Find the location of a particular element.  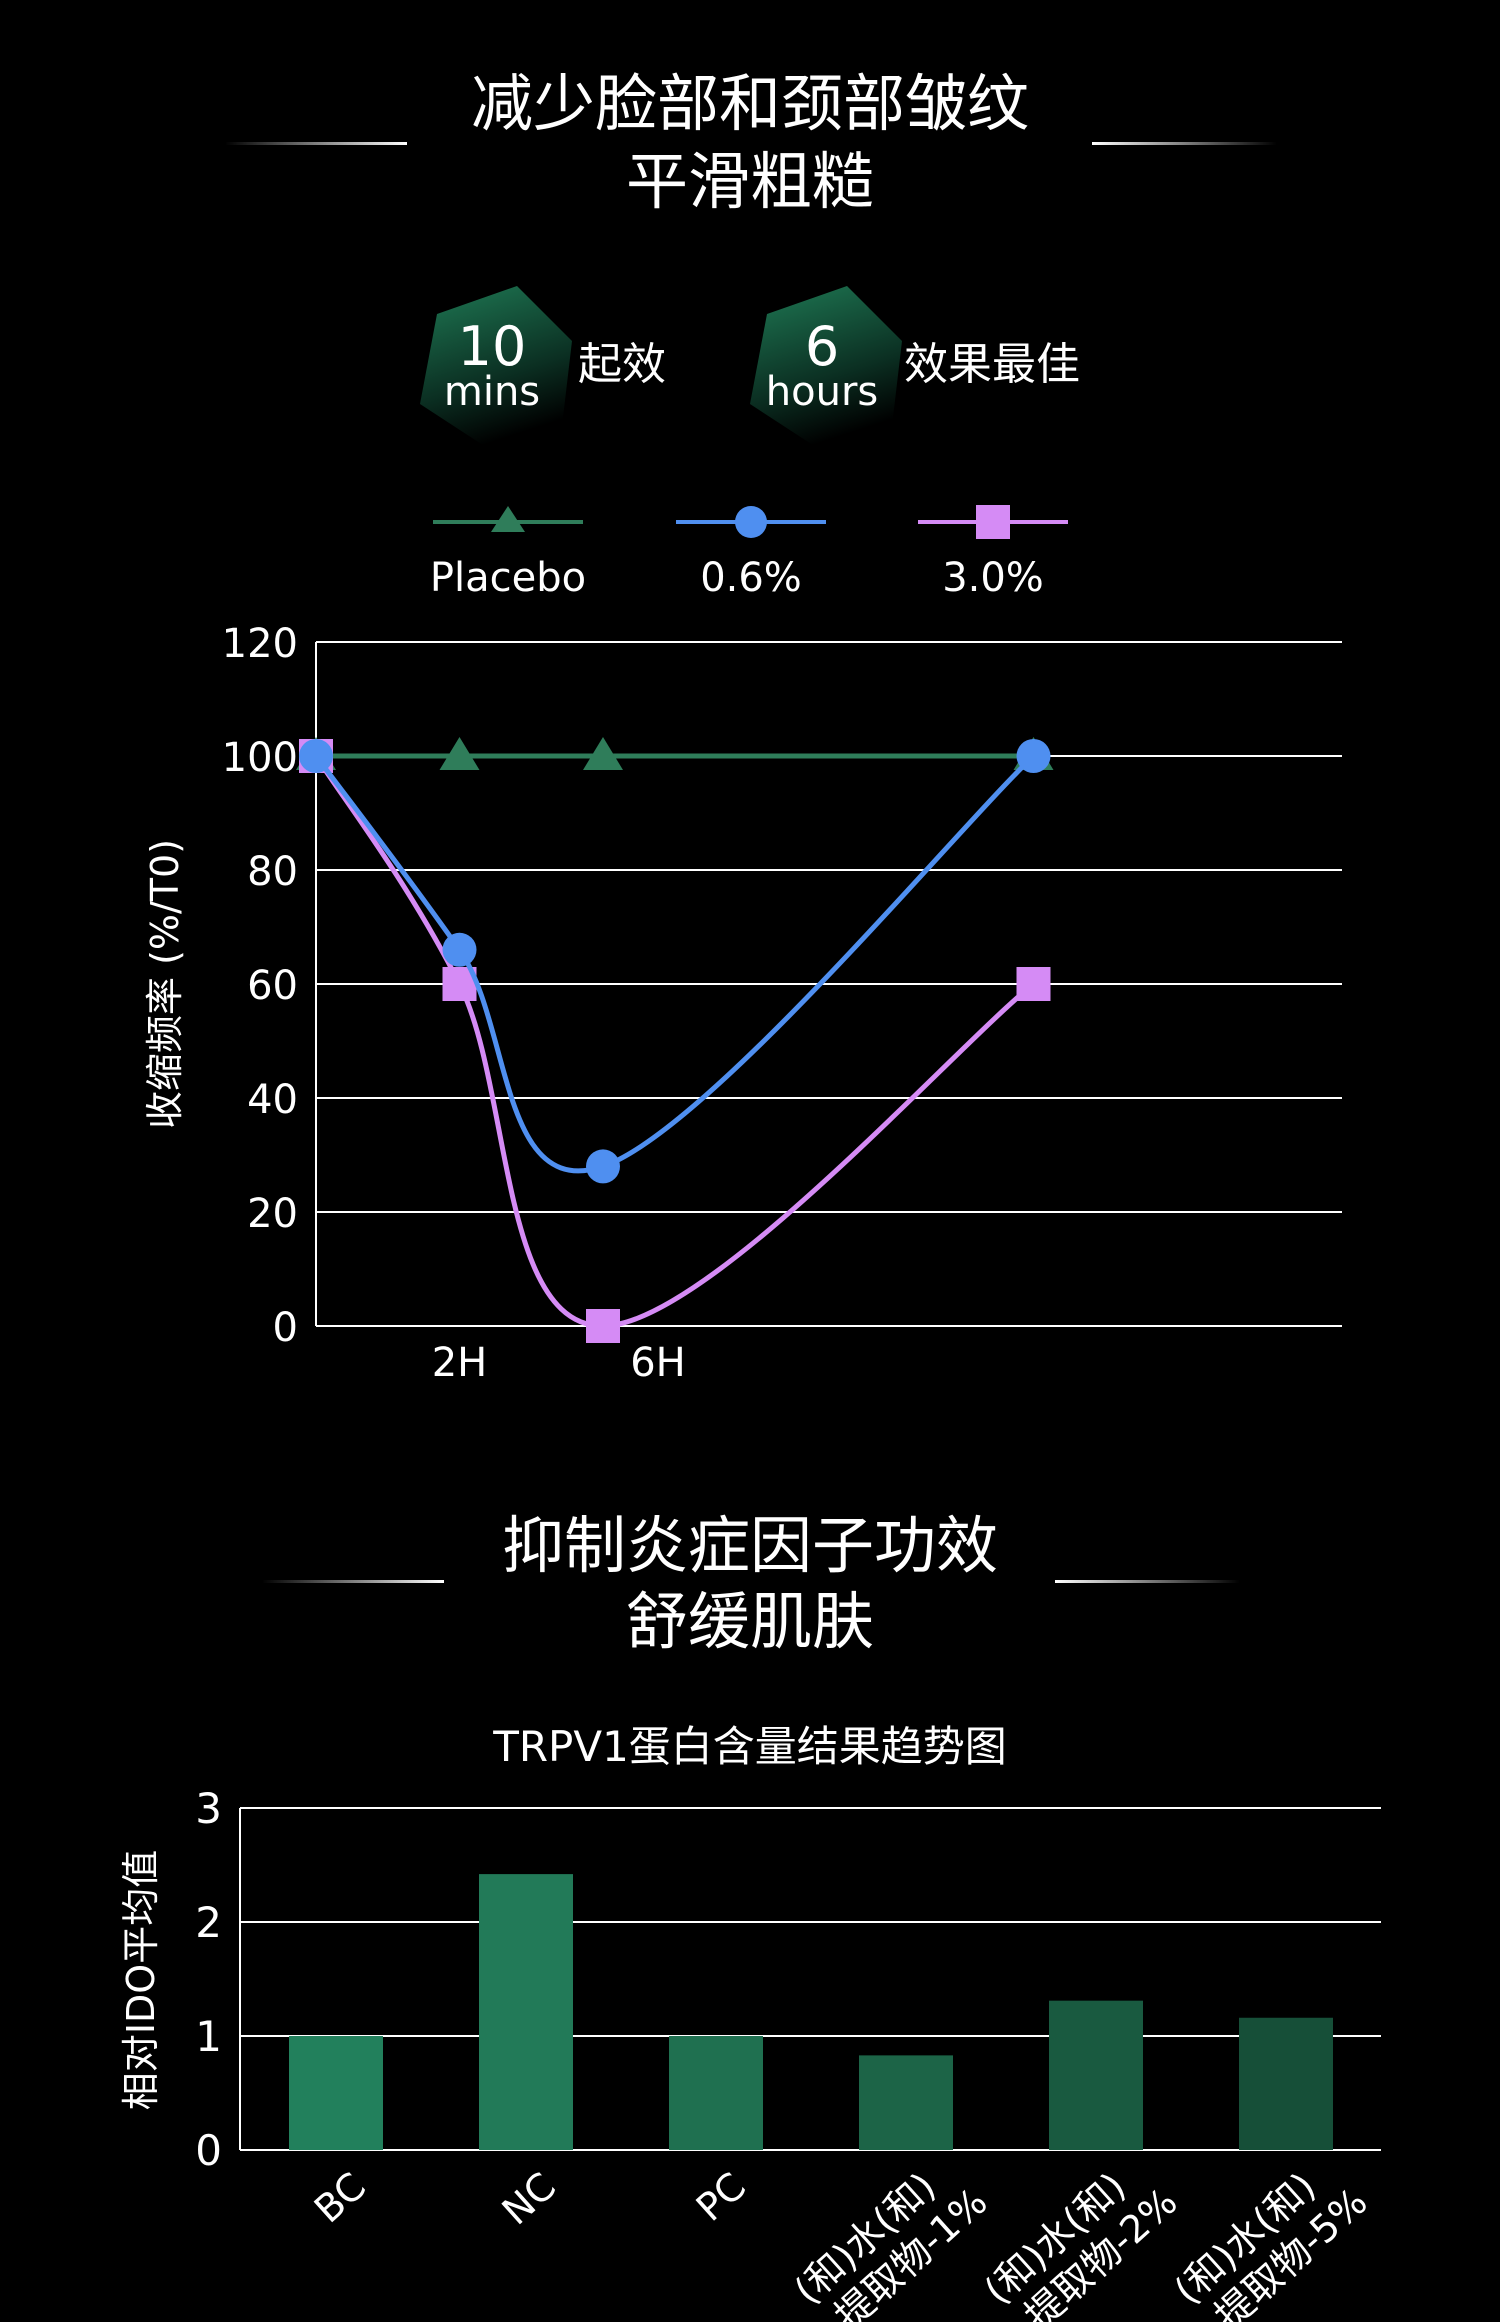

x-tick-label: 6H is located at coordinates (658, 1363).